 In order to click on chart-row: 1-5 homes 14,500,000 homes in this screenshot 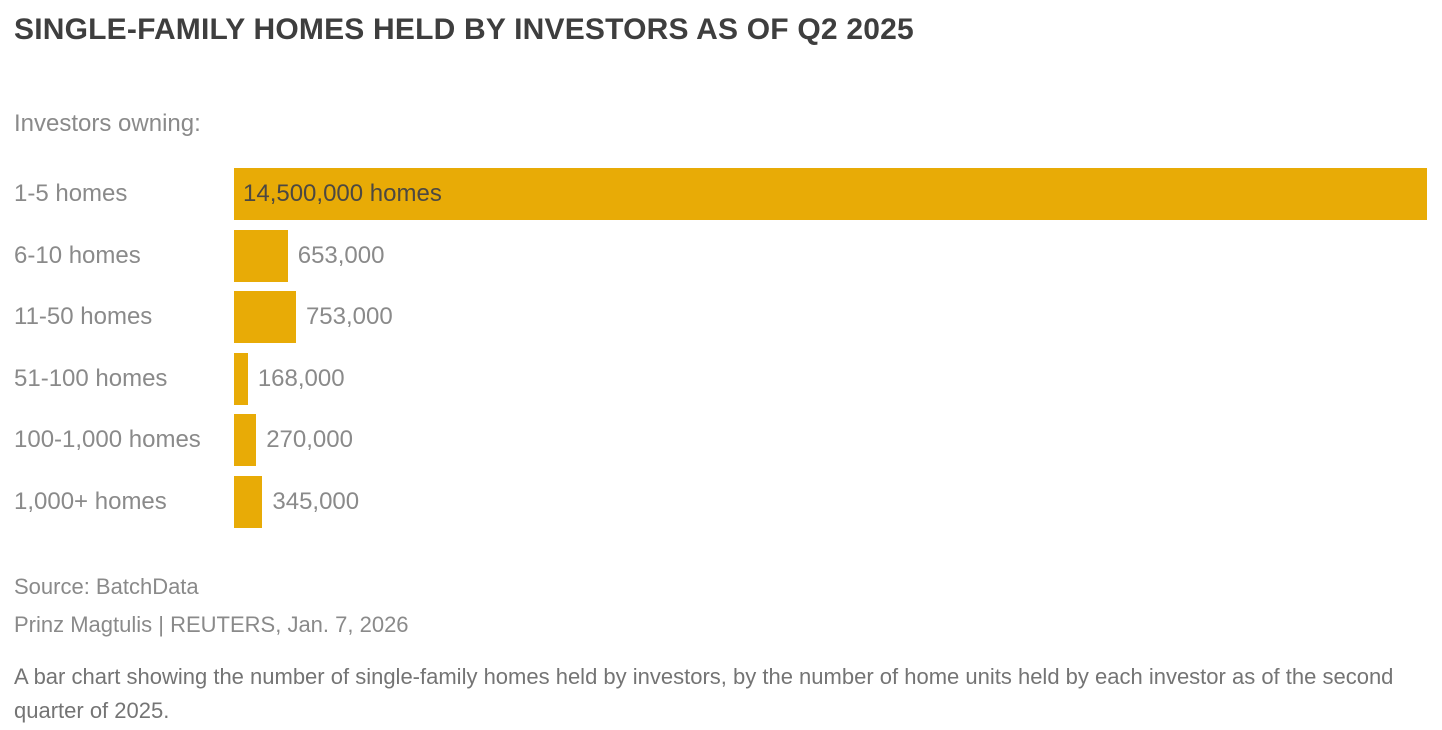, I will do `click(720, 194)`.